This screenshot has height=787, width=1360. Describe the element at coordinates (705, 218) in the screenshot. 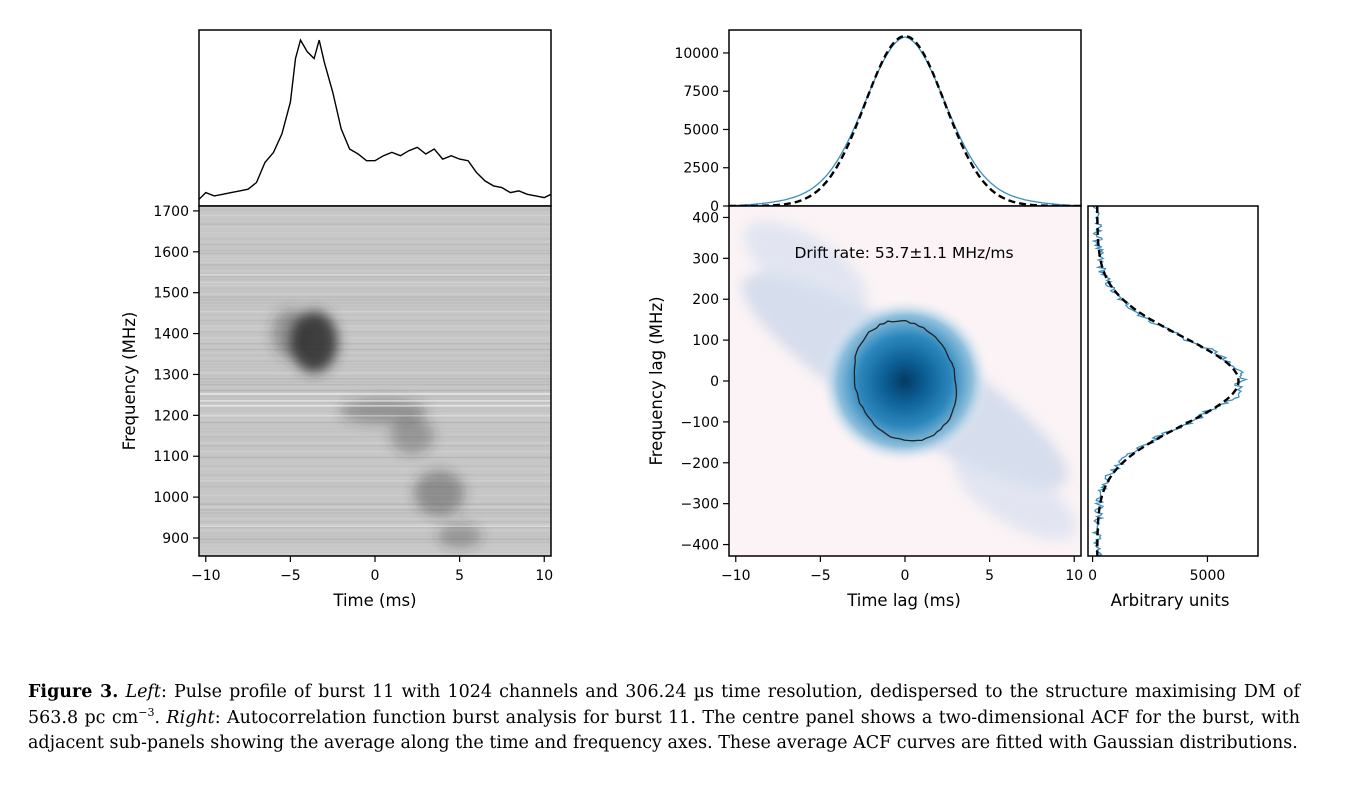

I see `acf-y-tick-label: 400` at that location.